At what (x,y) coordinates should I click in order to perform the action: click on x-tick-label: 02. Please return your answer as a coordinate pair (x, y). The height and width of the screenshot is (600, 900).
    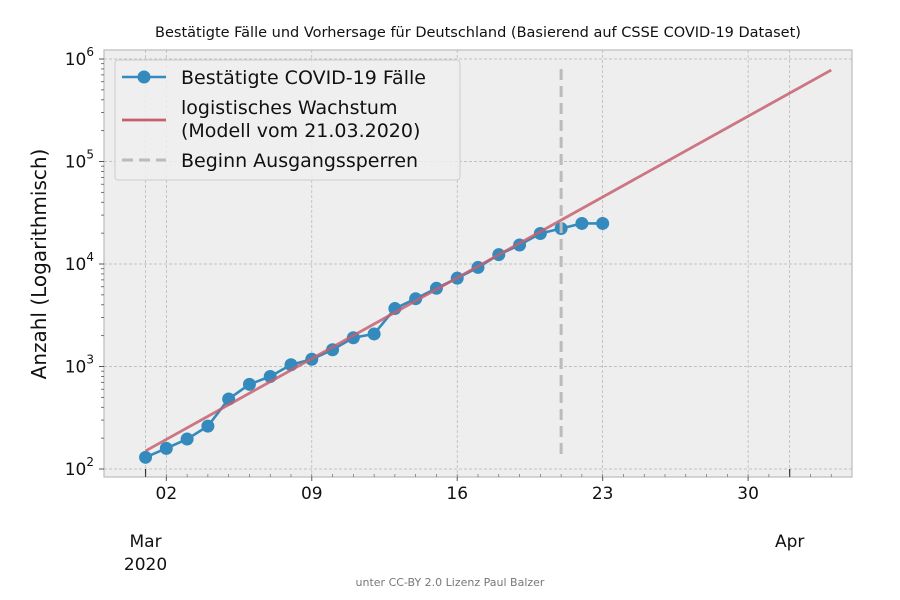
    Looking at the image, I should click on (167, 494).